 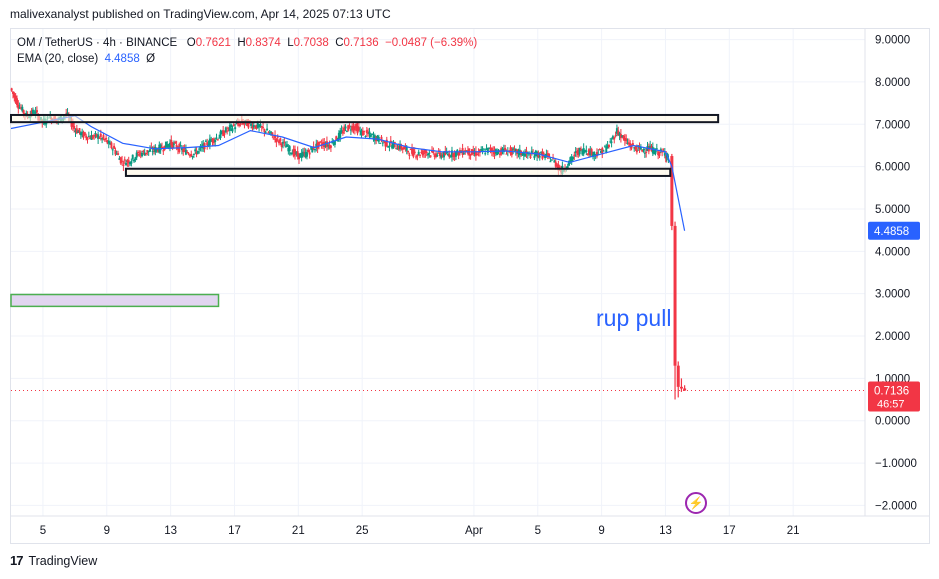 I want to click on ema-line, so click(x=348, y=173).